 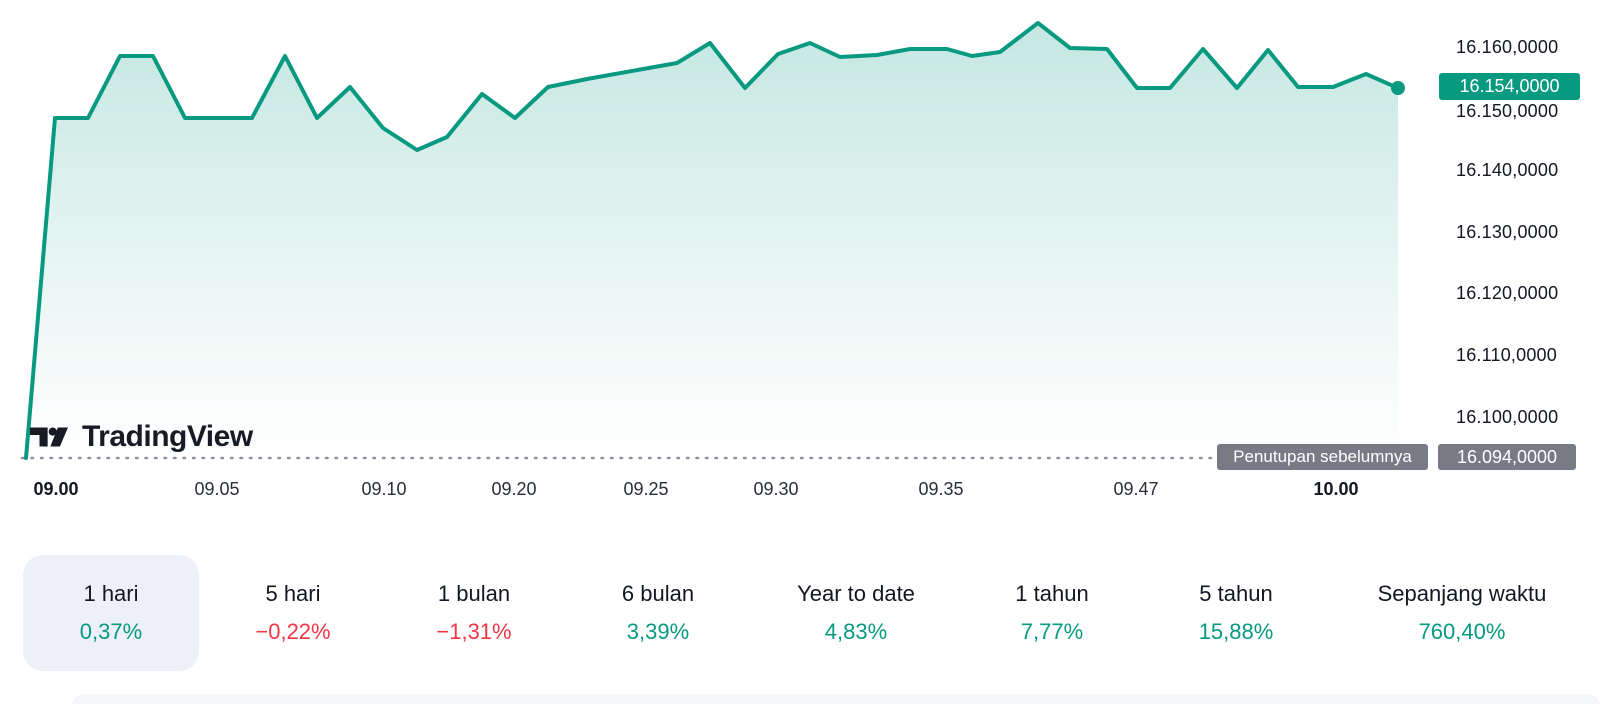 What do you see at coordinates (49, 437) in the screenshot?
I see `tradingview-logo-icon` at bounding box center [49, 437].